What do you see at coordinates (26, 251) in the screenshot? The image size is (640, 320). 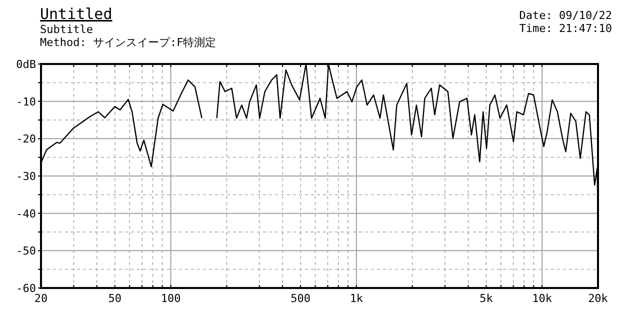 I see `y-tick-label: -50` at bounding box center [26, 251].